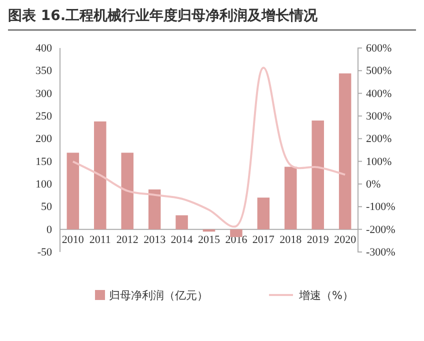  Describe the element at coordinates (263, 240) in the screenshot. I see `x-tick-label: 2017` at that location.